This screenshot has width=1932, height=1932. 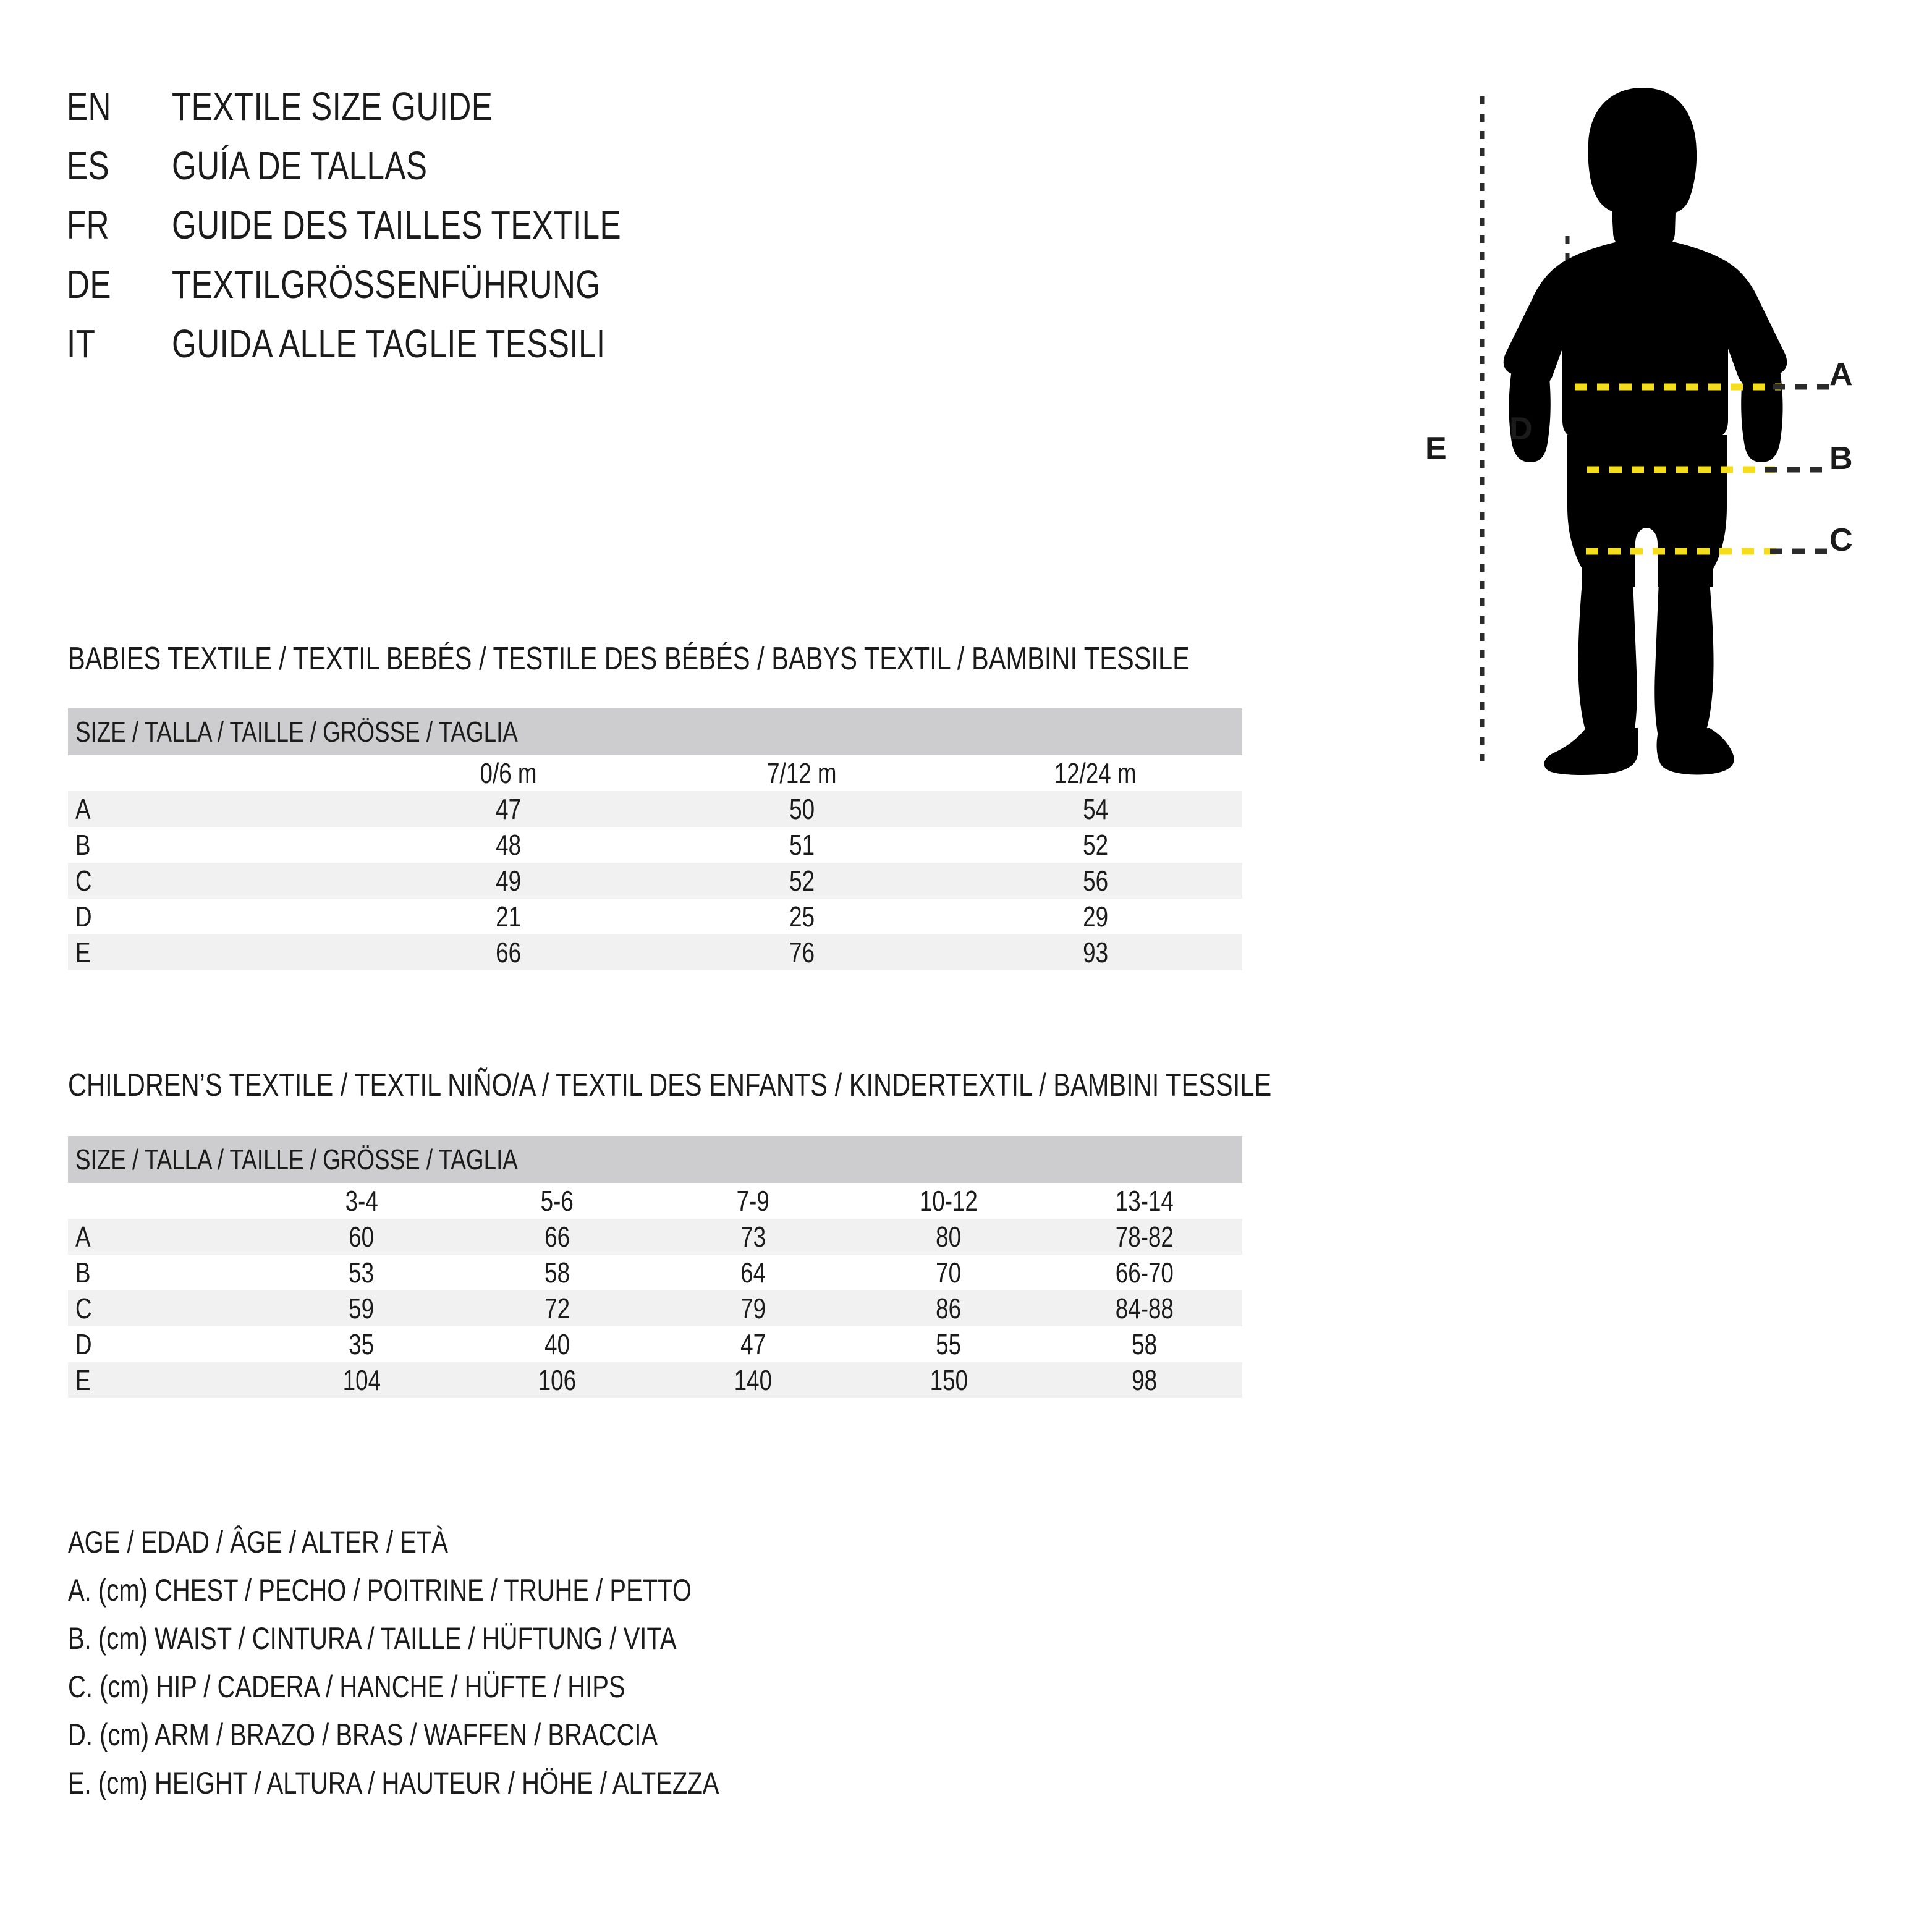 What do you see at coordinates (499, 175) in the screenshot?
I see `language-row-es: ES GUÍA DE TALLAS` at bounding box center [499, 175].